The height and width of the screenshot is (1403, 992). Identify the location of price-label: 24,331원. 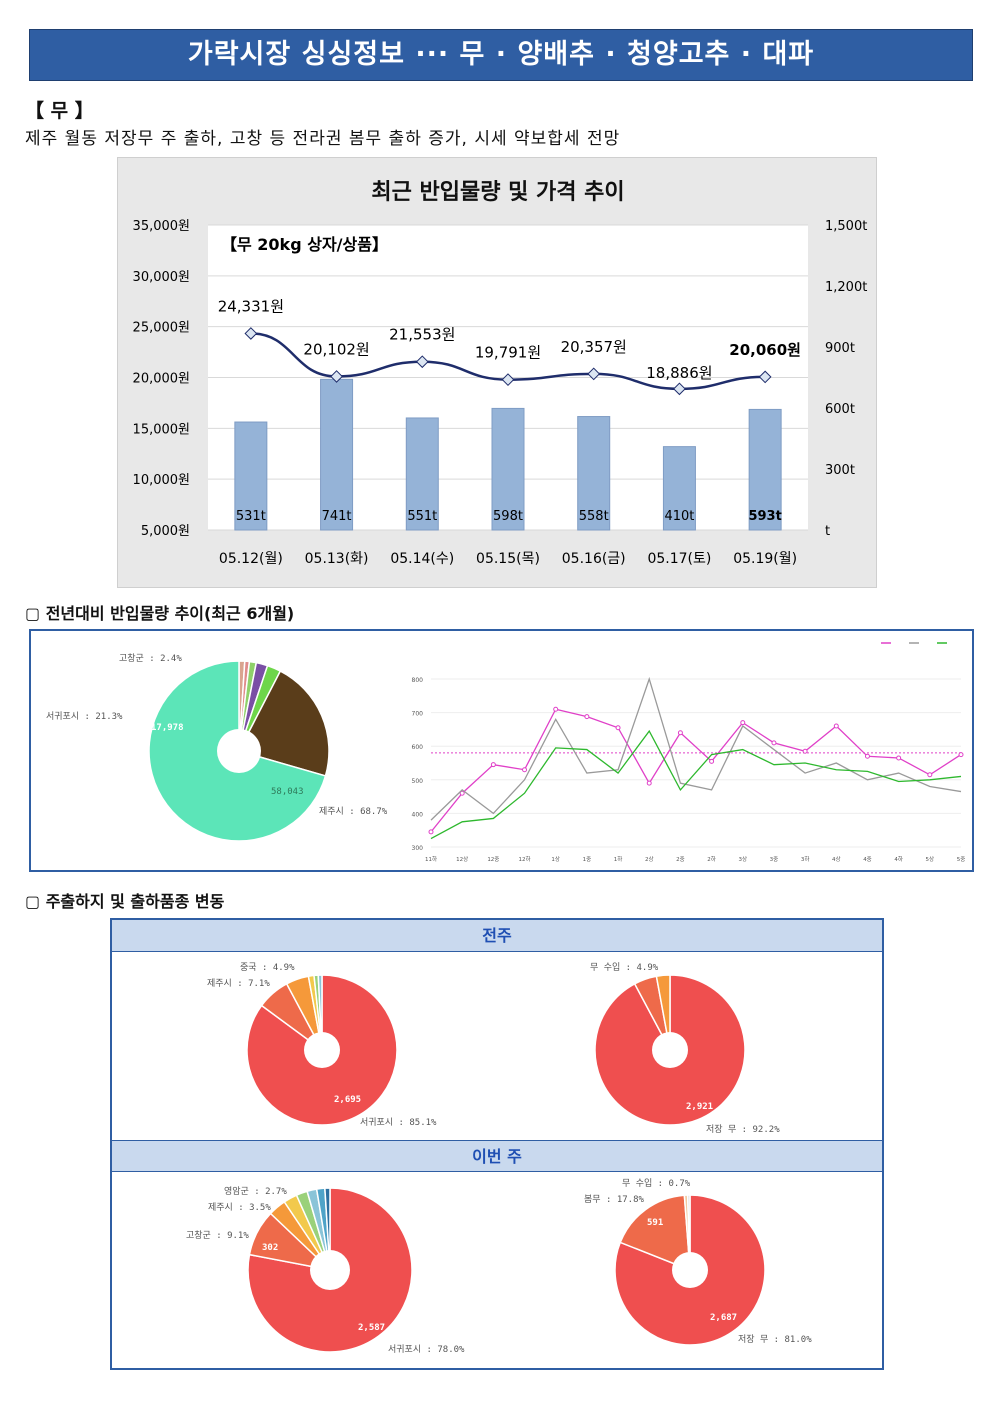
(251, 306).